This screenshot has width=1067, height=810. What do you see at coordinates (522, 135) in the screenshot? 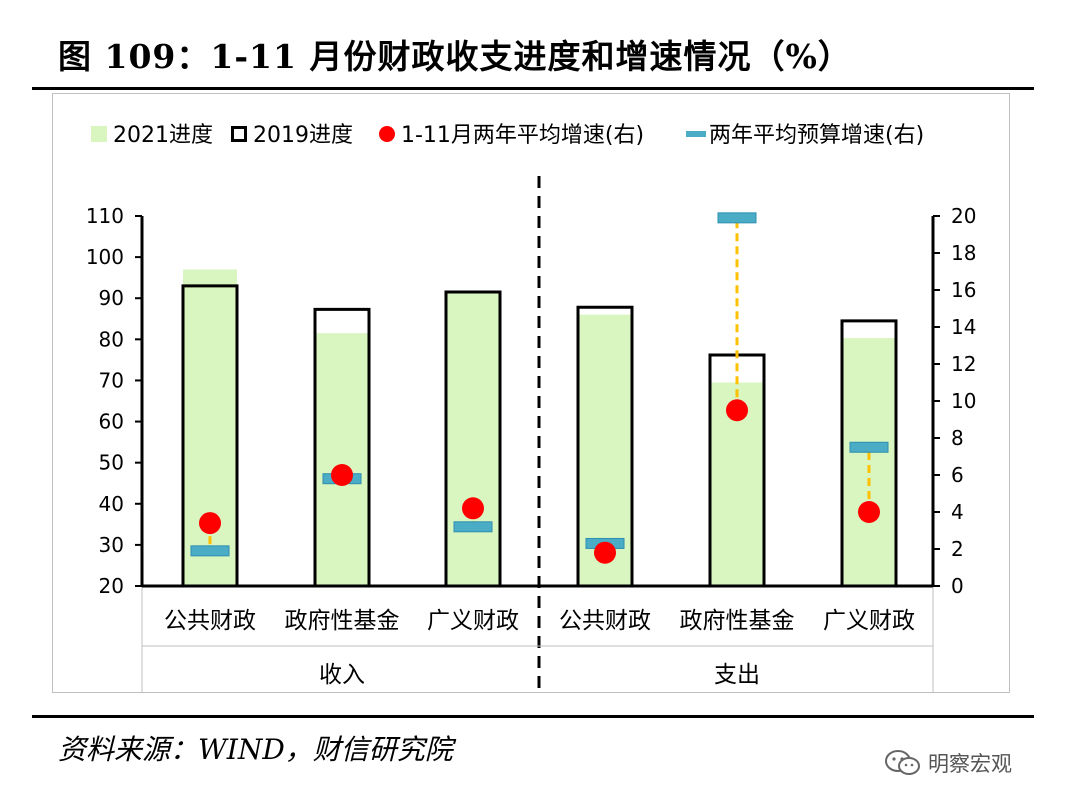
I see `legend-label: 1-11月两年平均增速(右)` at bounding box center [522, 135].